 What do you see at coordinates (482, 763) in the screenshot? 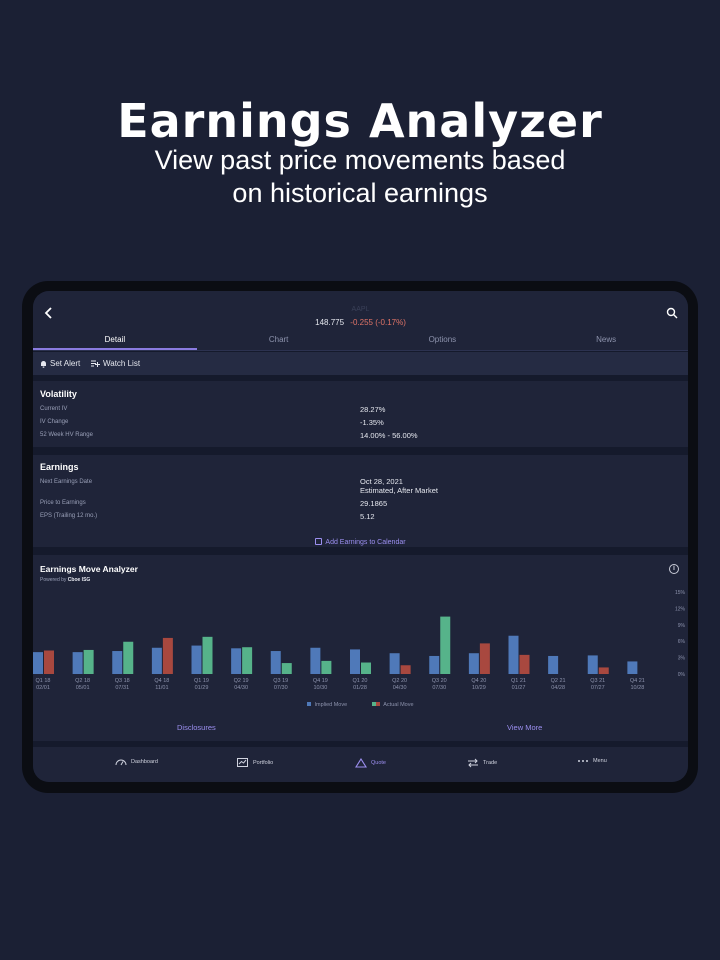
I see `nav-trade: Trade` at bounding box center [482, 763].